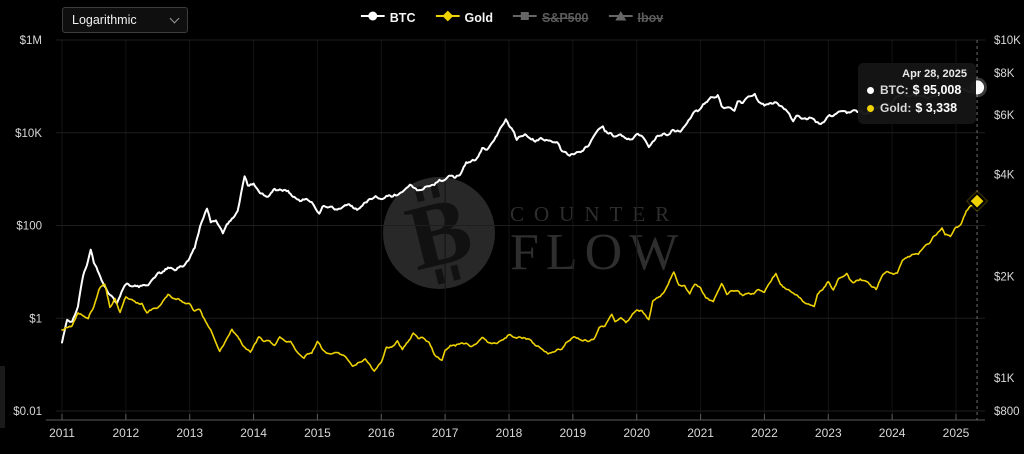 This screenshot has height=454, width=1024. I want to click on scale-selector-value: Logarithmic, so click(104, 20).